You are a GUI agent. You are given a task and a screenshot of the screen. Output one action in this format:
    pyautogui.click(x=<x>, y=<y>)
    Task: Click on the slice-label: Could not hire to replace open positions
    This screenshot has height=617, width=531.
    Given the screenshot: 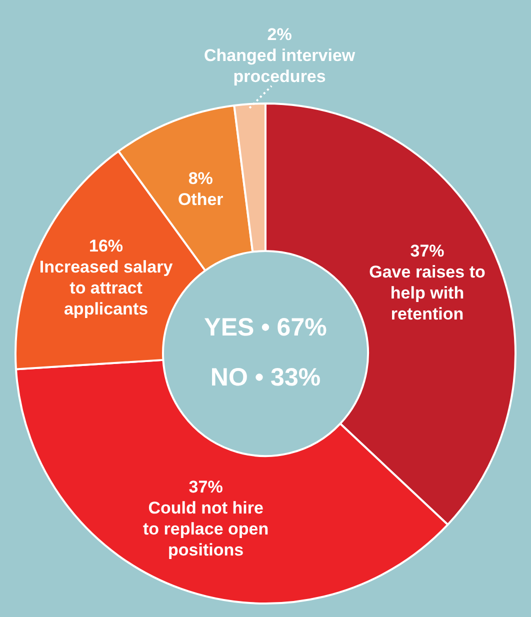 What is the action you would take?
    pyautogui.click(x=205, y=529)
    